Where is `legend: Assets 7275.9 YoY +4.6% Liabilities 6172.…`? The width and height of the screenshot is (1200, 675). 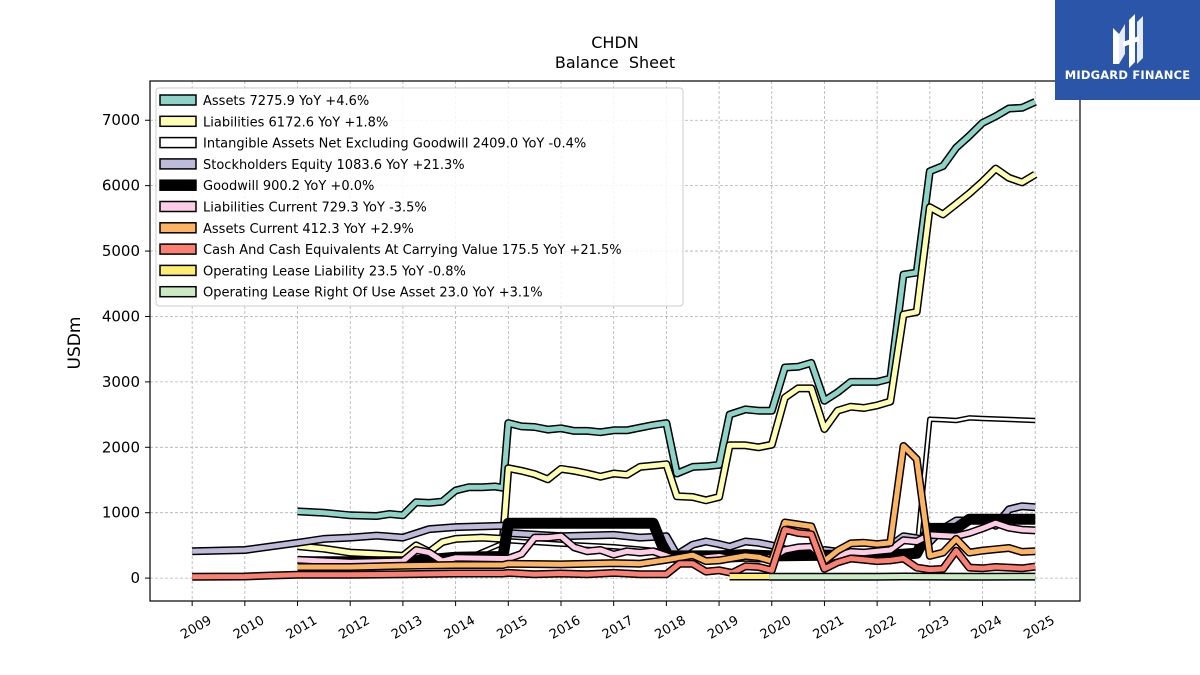
legend: Assets 7275.9 YoY +4.6% Liabilities 6172.… is located at coordinates (419, 197).